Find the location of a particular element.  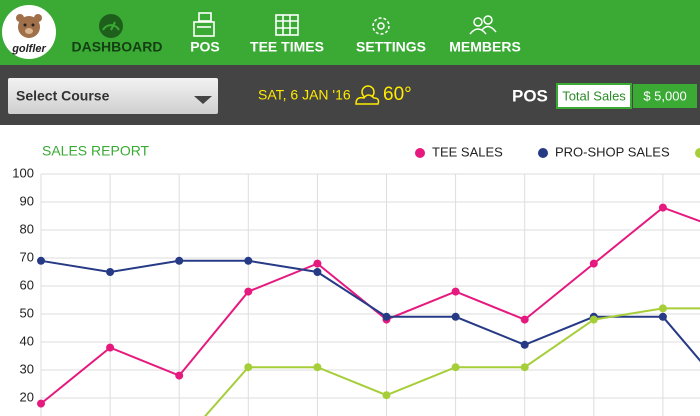

dashboard-icon is located at coordinates (111, 26).